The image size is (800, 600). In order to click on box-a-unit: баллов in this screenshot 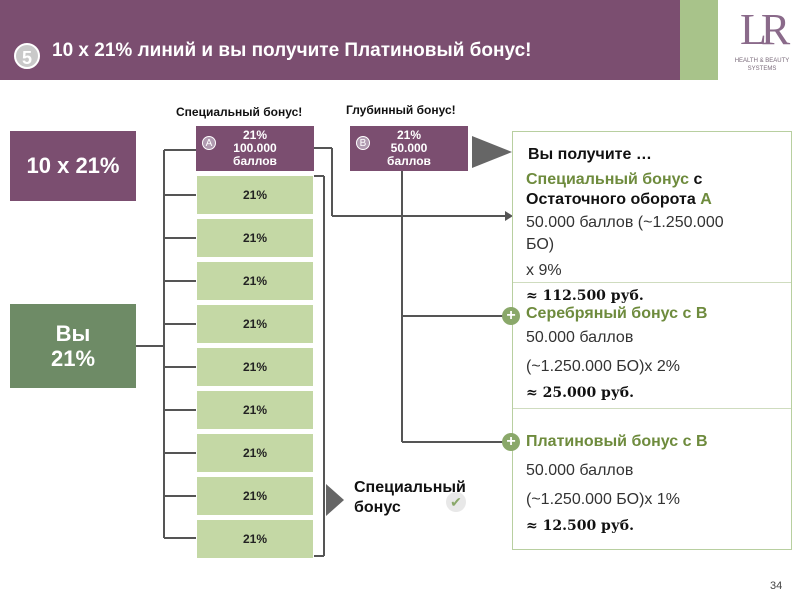, I will do `click(255, 161)`.